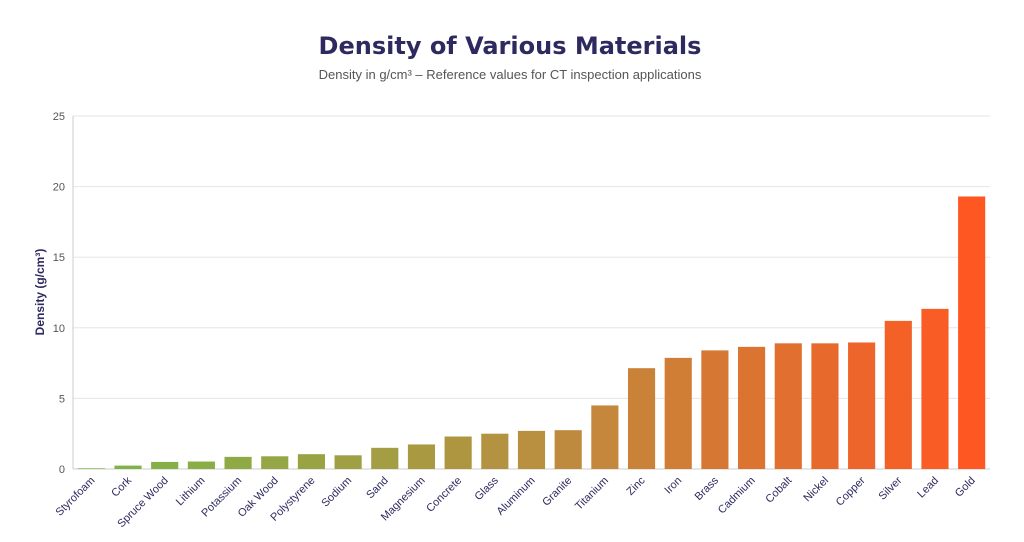  What do you see at coordinates (568, 449) in the screenshot?
I see `bar-granite` at bounding box center [568, 449].